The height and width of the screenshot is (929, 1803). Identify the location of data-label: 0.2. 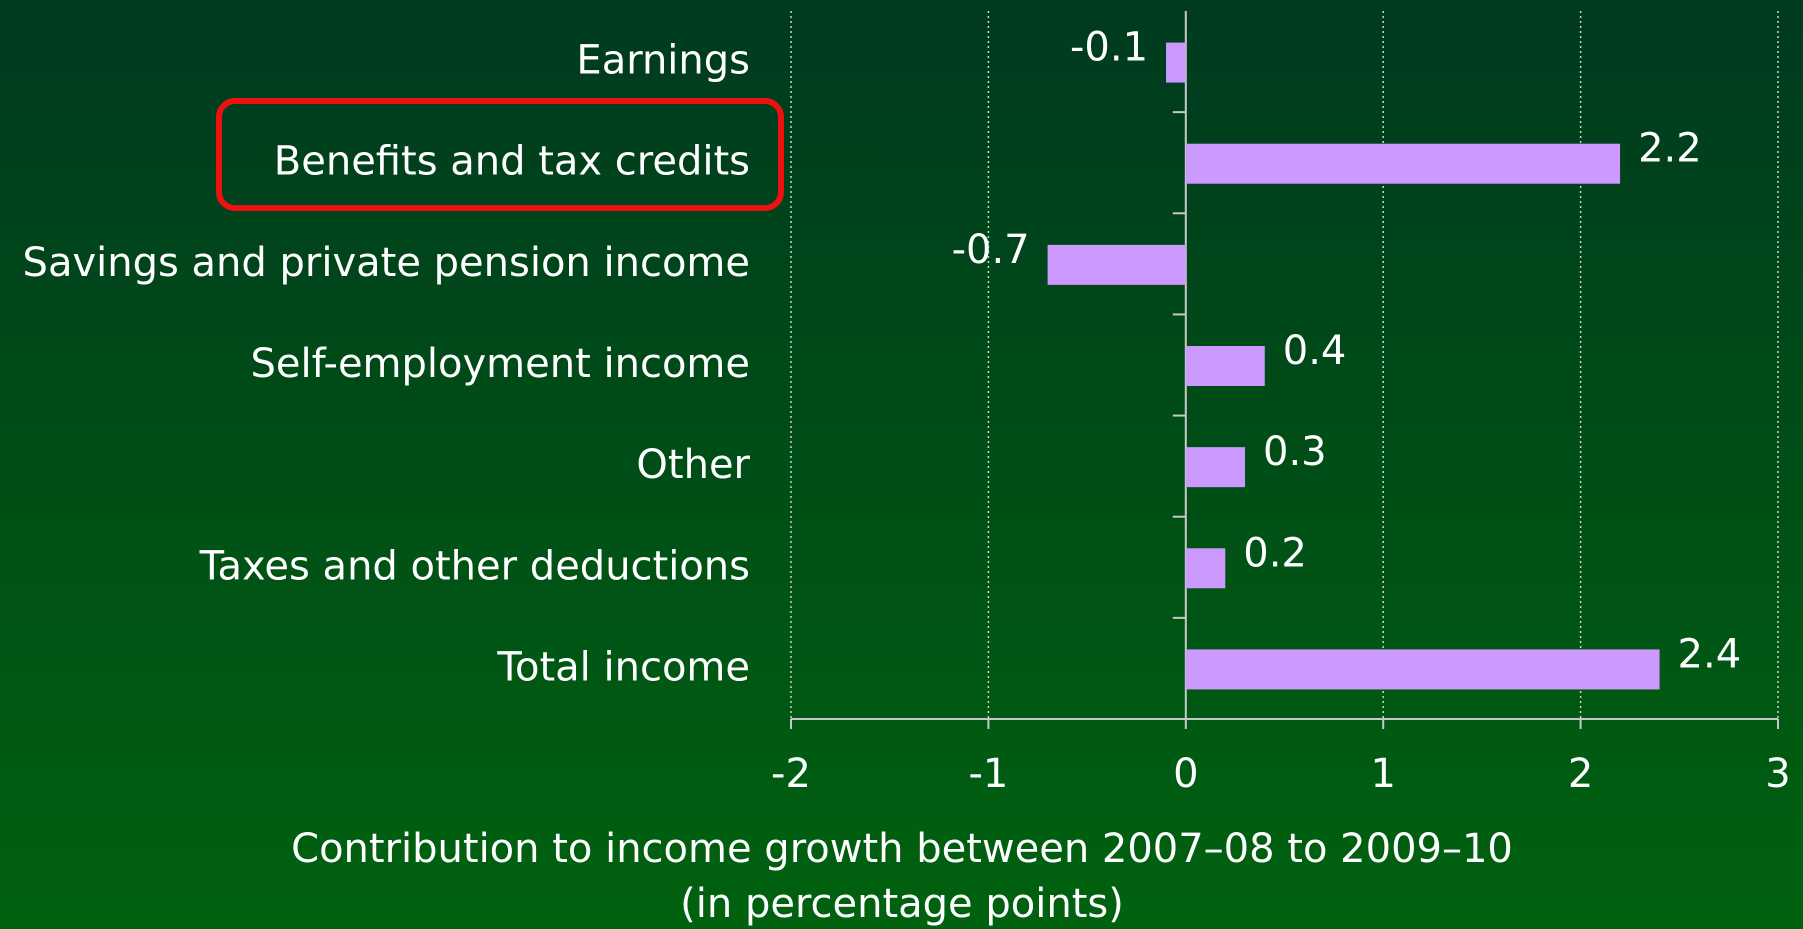
(1275, 553).